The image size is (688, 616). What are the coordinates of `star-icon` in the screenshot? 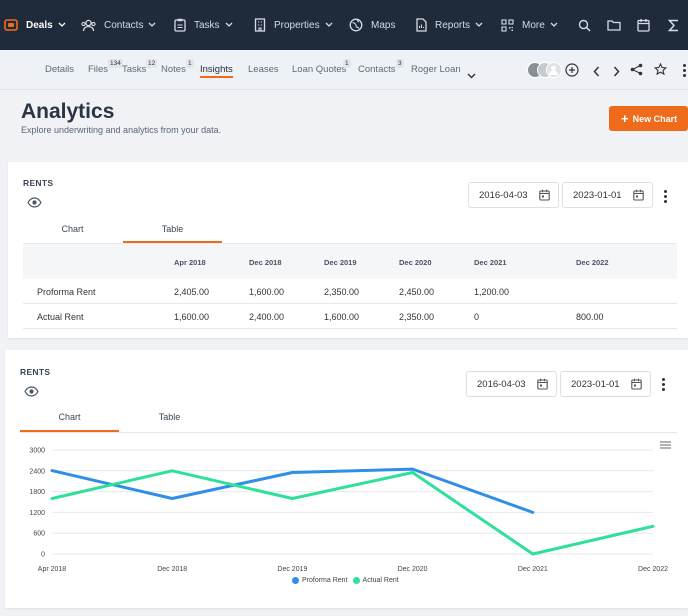 It's located at (660, 71).